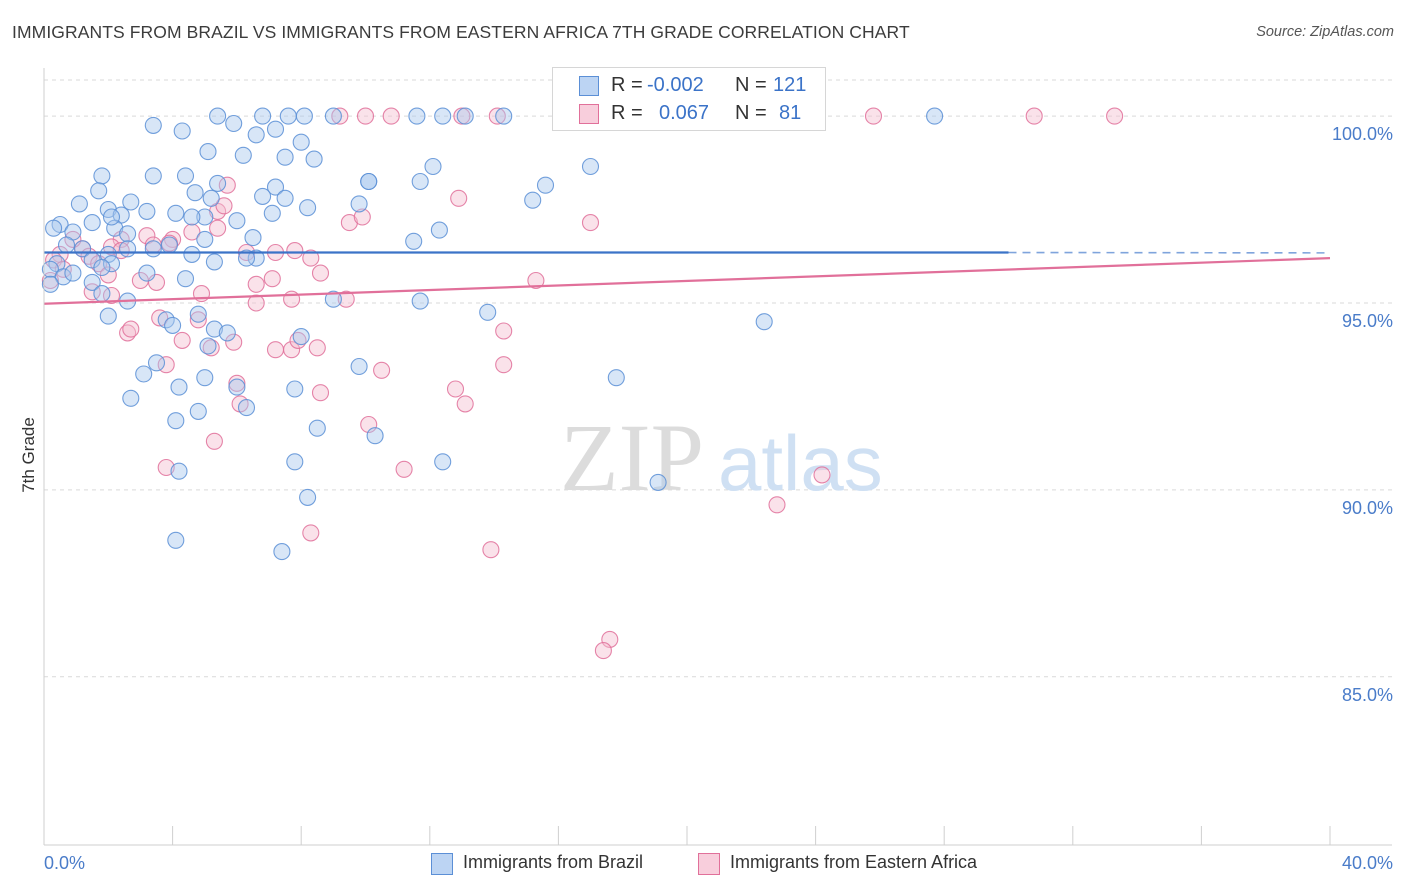 The width and height of the screenshot is (1406, 892). I want to click on watermark-zip: ZIP, so click(632, 457).